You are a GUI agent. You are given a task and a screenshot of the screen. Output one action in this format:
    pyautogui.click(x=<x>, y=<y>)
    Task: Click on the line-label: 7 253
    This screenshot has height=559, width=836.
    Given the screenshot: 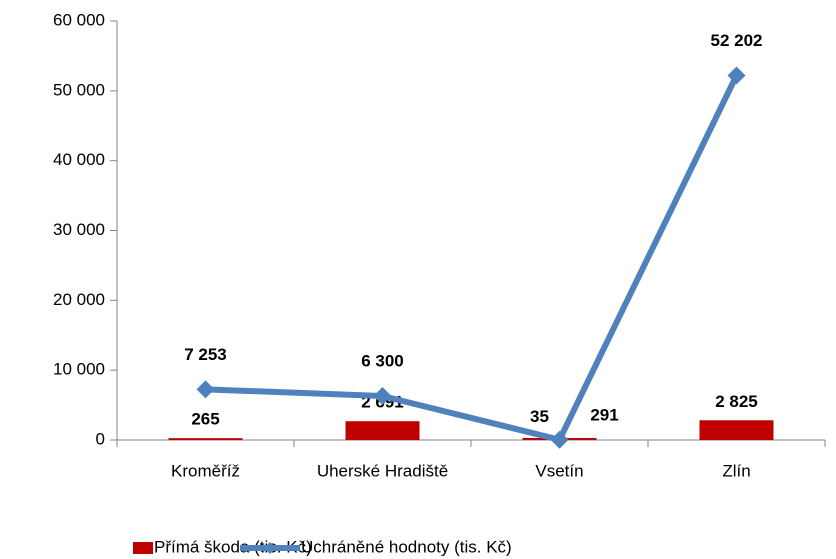 What is the action you would take?
    pyautogui.click(x=205, y=354)
    